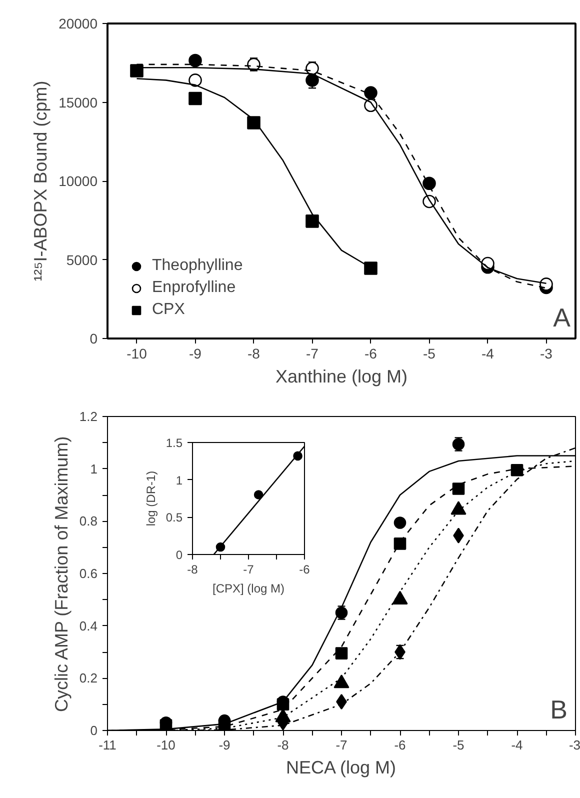  Describe the element at coordinates (78, 24) in the screenshot. I see `y-tick-label: 20000` at that location.